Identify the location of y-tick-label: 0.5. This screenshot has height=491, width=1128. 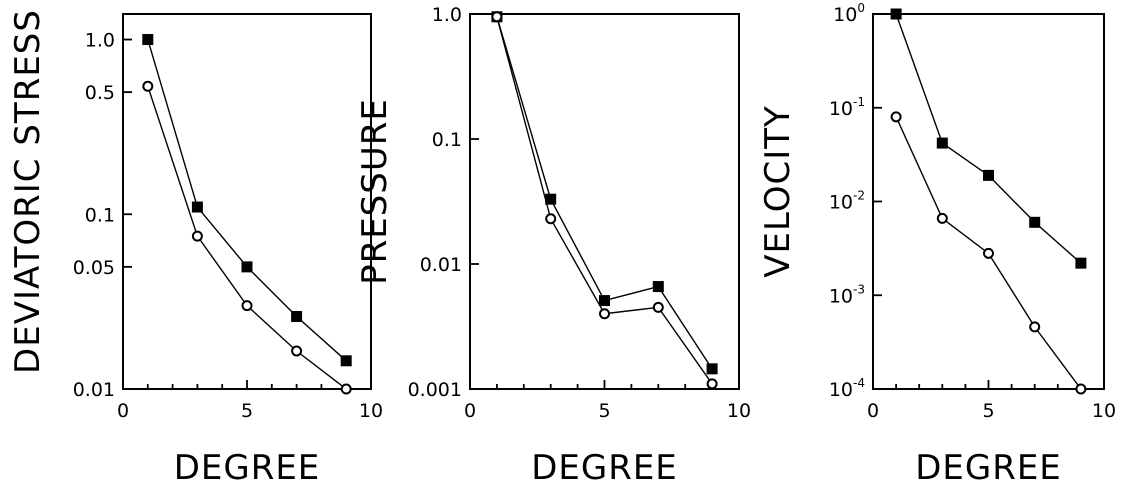
(100, 93).